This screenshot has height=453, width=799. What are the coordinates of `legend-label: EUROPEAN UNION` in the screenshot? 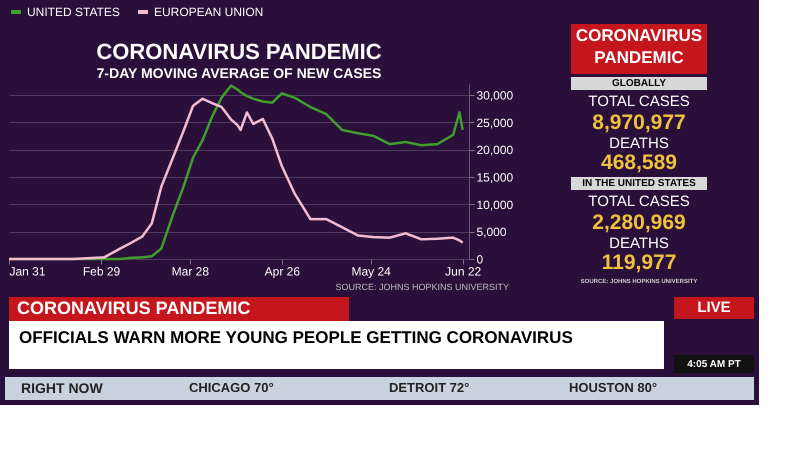 It's located at (209, 12).